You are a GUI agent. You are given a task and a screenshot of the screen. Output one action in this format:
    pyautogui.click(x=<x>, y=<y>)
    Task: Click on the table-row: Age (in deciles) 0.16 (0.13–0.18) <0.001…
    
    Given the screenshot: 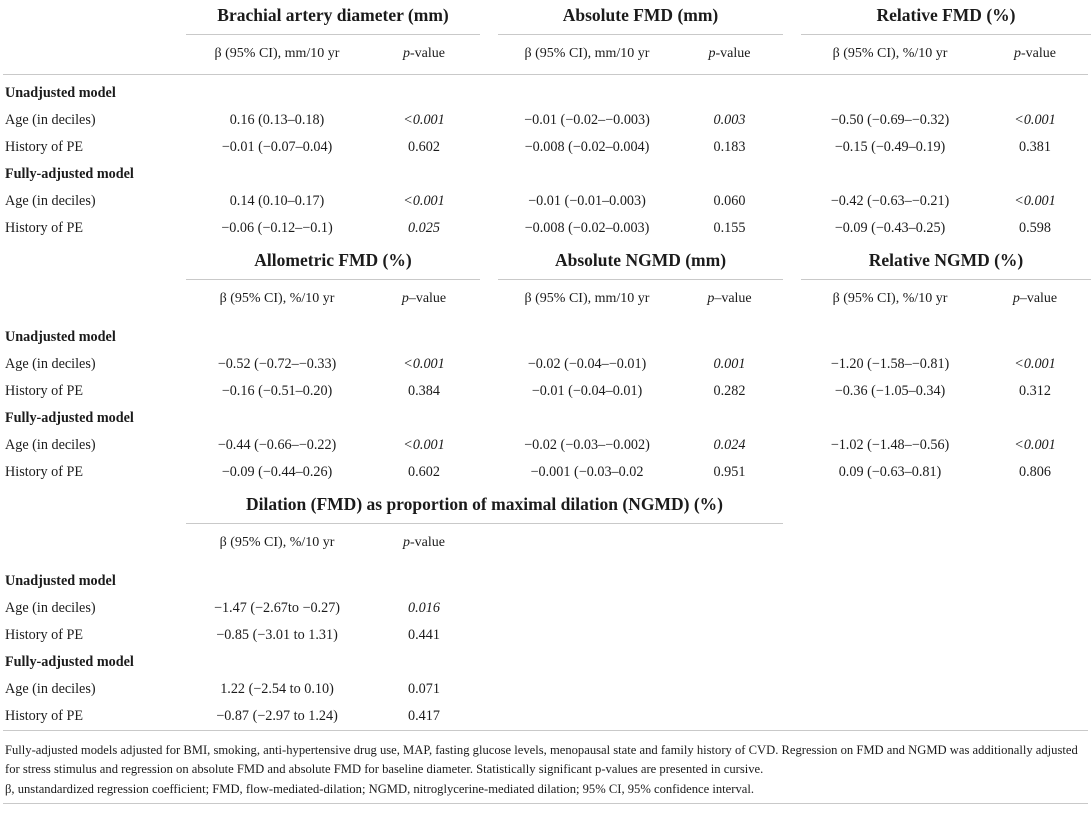 What is the action you would take?
    pyautogui.click(x=545, y=120)
    